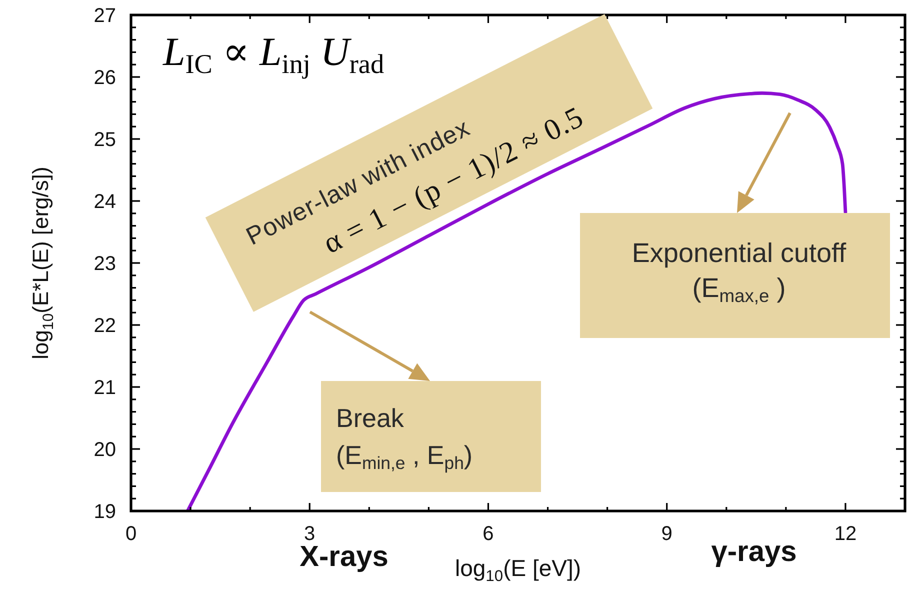  Describe the element at coordinates (105, 326) in the screenshot. I see `y-tick-label: 22` at that location.